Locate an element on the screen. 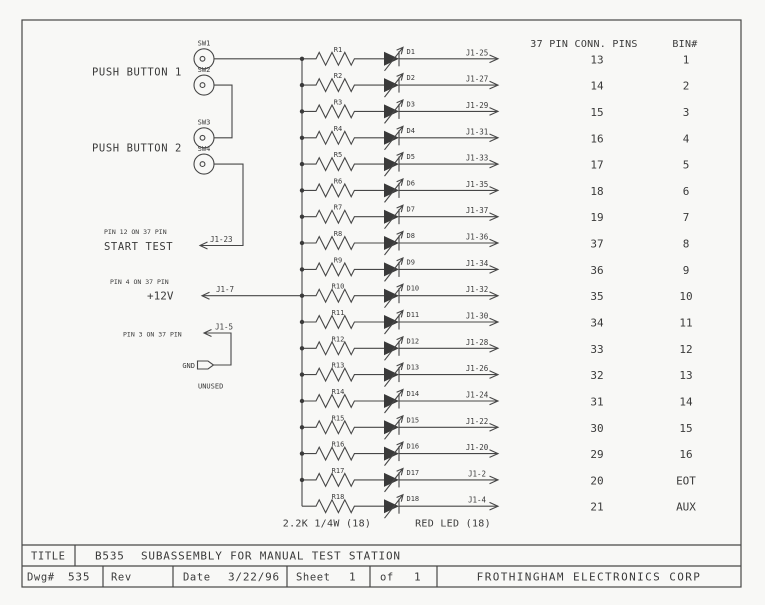 The image size is (765, 605). sw4-body is located at coordinates (204, 164).